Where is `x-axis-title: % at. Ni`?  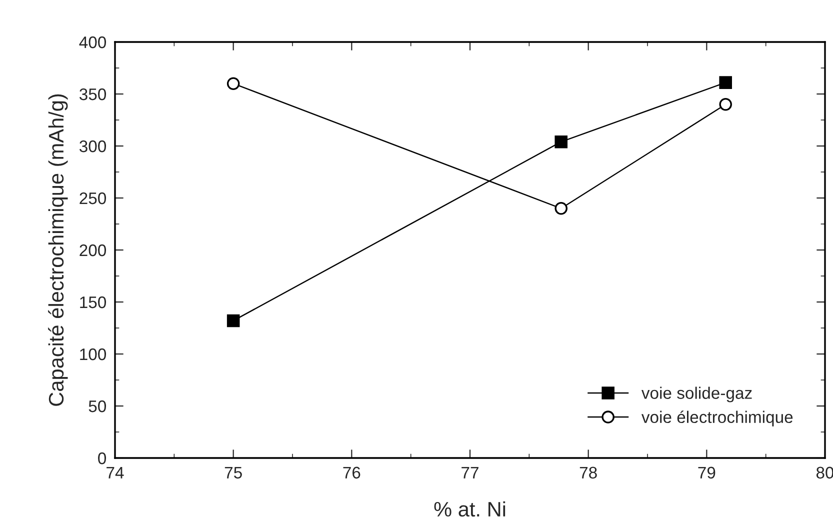
x-axis-title: % at. Ni is located at coordinates (470, 509).